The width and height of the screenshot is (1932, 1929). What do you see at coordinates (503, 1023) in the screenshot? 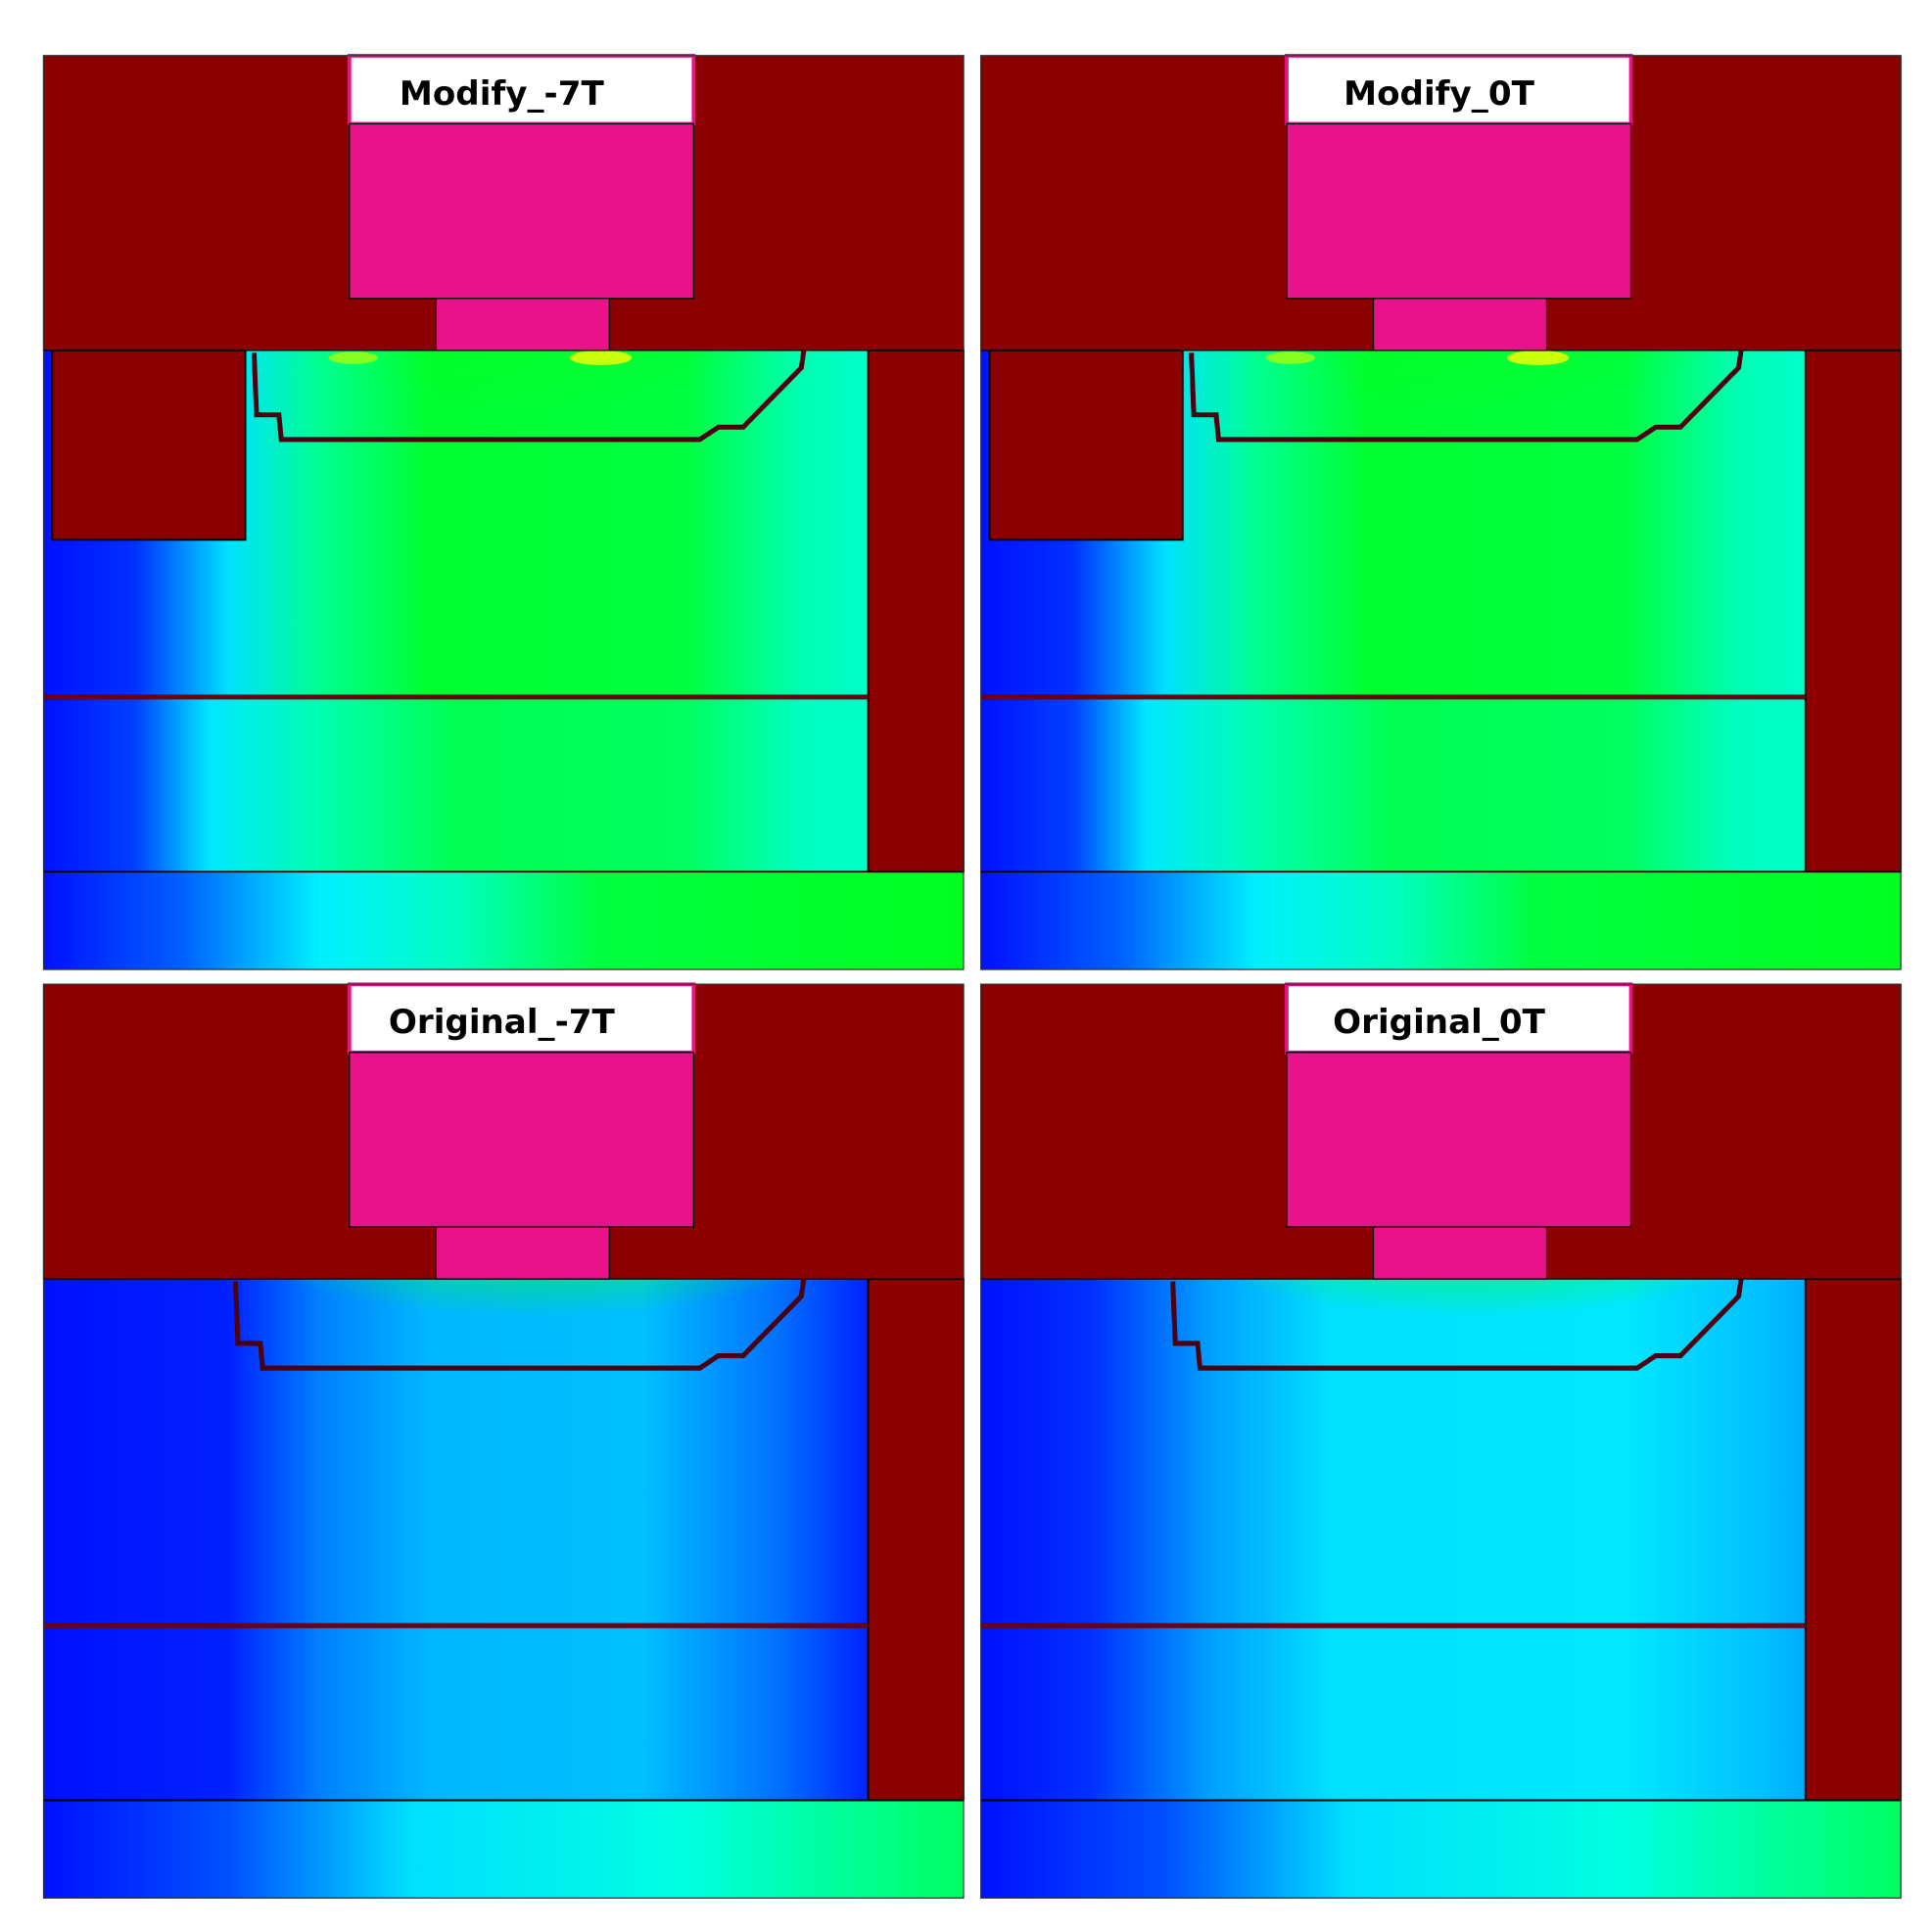
I see `panel-title: Original_-7T` at bounding box center [503, 1023].